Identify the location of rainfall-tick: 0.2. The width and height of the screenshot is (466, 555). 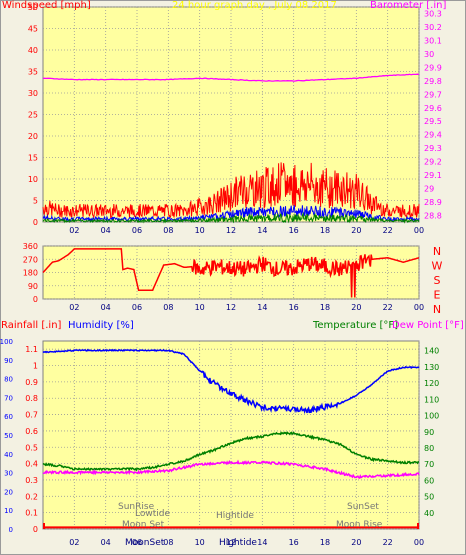
(31, 496).